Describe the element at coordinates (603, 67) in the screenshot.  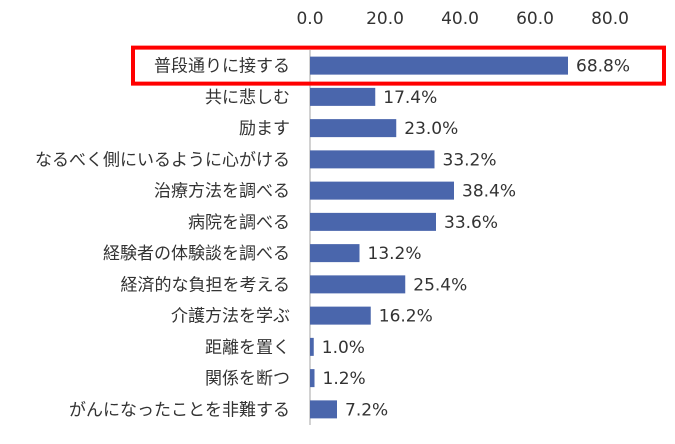
I see `data-label: 68.8%` at that location.